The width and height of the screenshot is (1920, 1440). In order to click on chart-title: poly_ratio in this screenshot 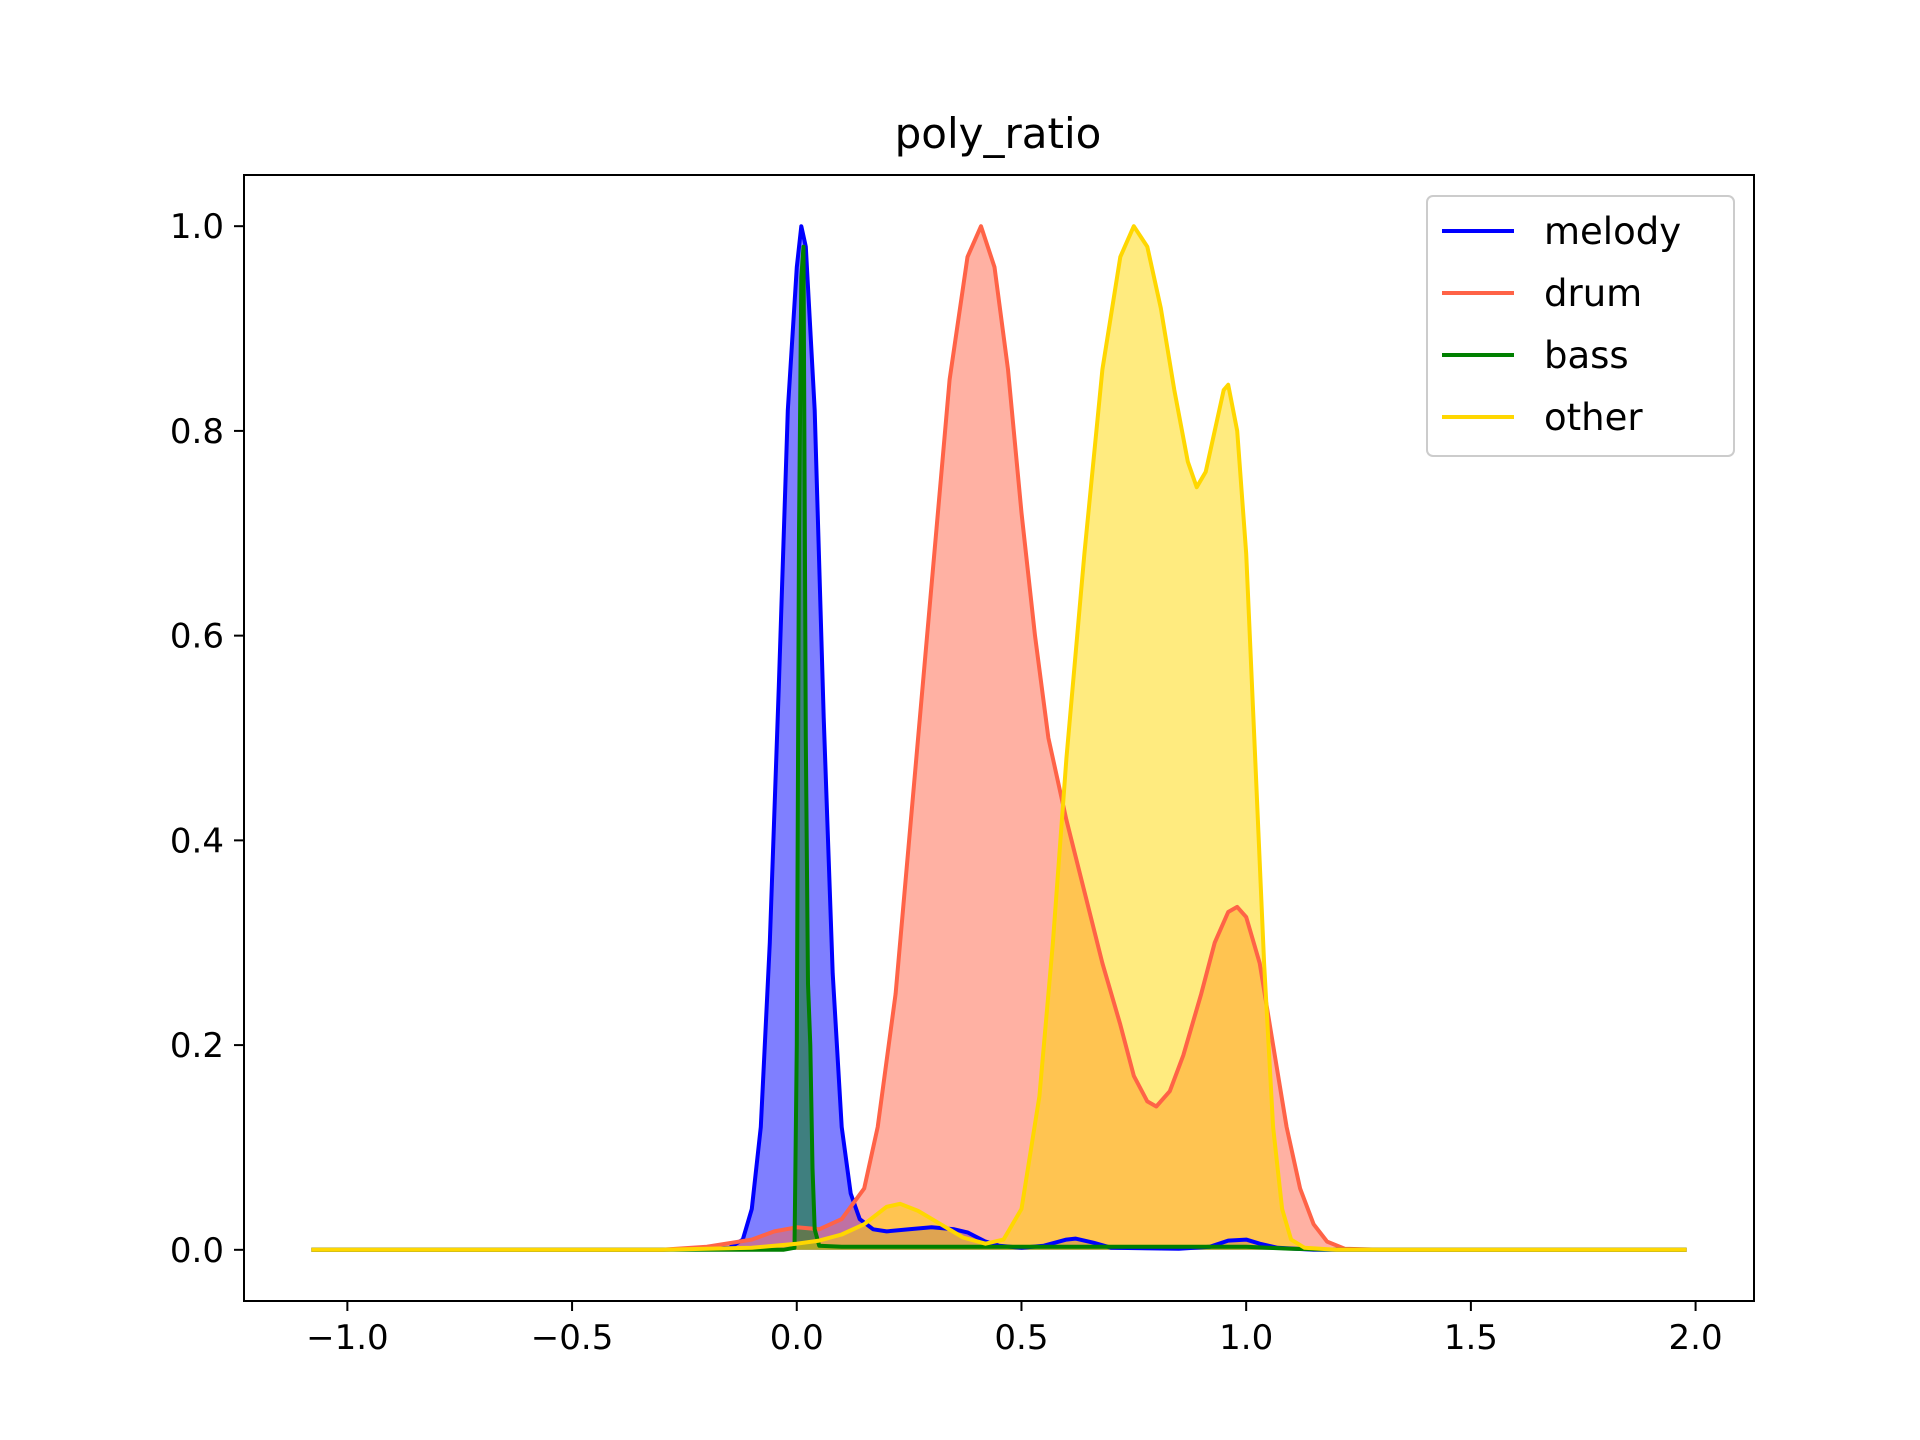, I will do `click(998, 133)`.